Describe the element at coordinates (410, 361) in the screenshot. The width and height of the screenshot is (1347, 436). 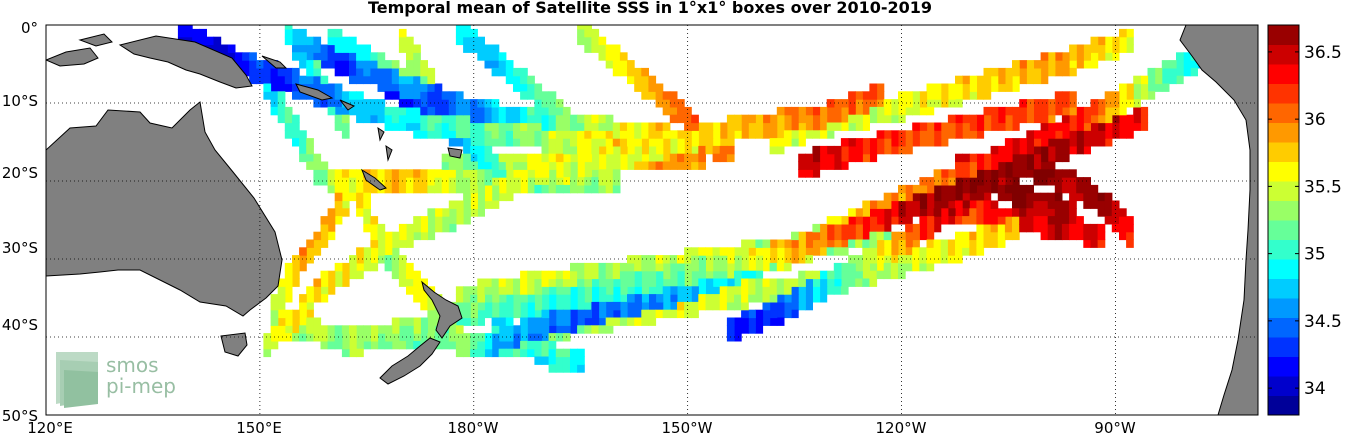
I see `new-zealand-south-island` at that location.